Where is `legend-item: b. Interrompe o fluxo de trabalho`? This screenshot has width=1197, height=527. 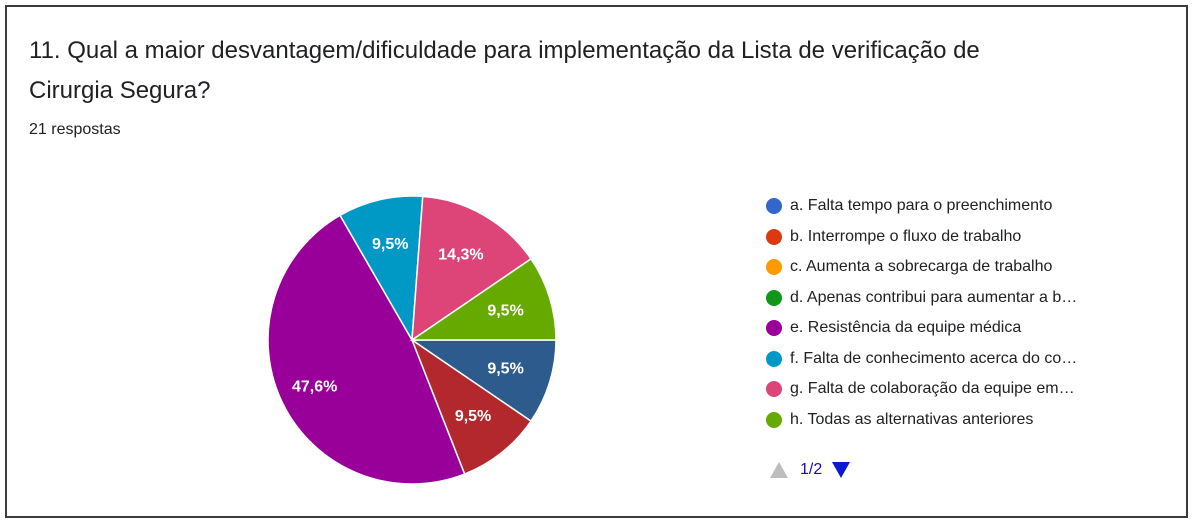
legend-item: b. Interrompe o fluxo de trabalho is located at coordinates (921, 237).